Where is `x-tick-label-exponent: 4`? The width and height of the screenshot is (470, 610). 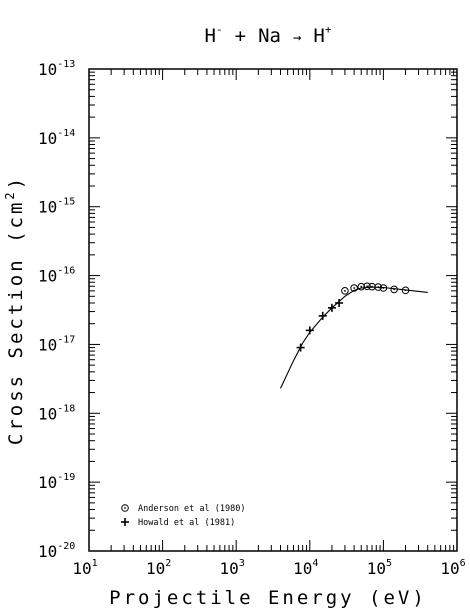
x-tick-label-exponent: 4 is located at coordinates (315, 563).